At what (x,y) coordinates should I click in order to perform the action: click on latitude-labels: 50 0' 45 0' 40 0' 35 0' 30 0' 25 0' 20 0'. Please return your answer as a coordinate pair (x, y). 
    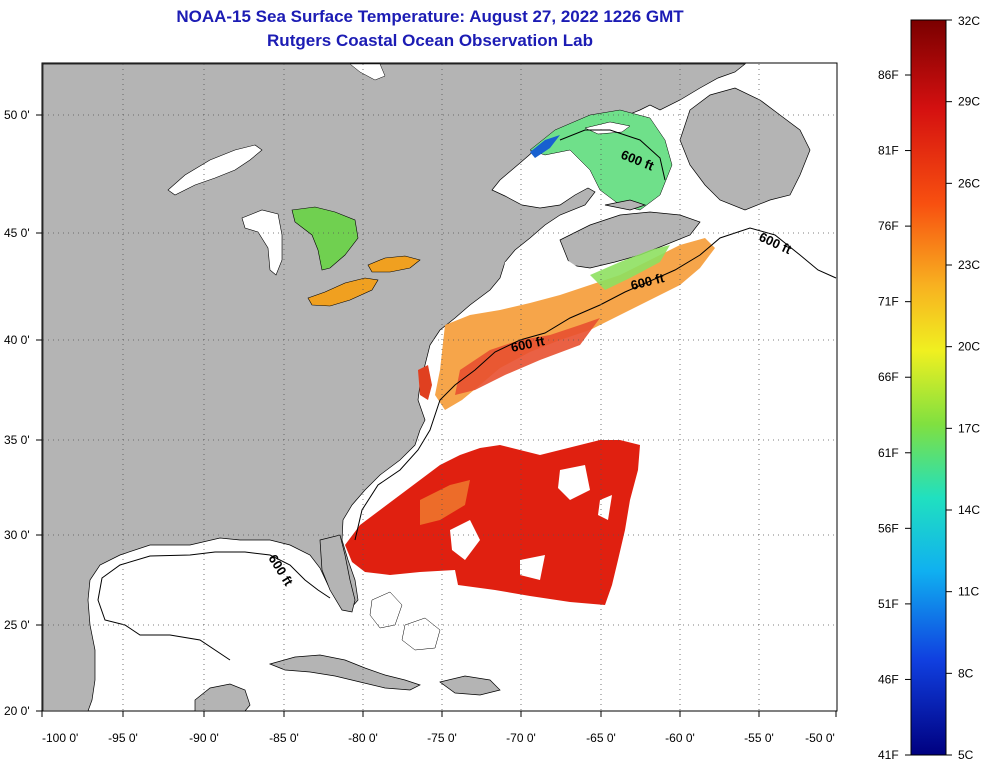
    Looking at the image, I should click on (23, 413).